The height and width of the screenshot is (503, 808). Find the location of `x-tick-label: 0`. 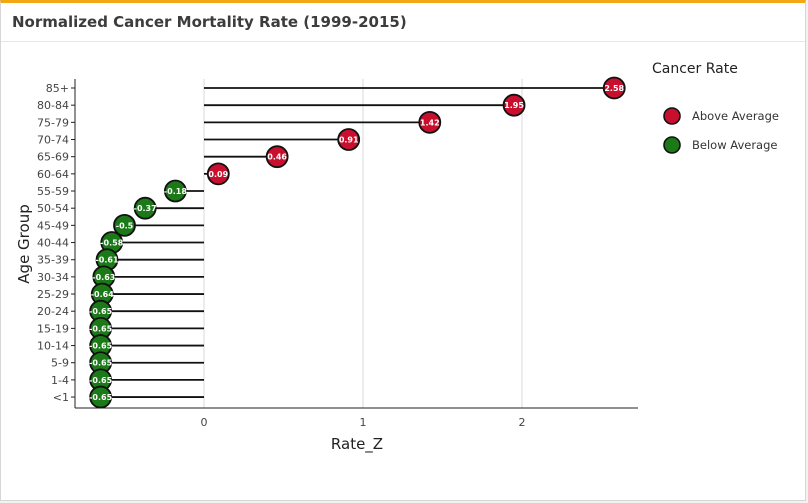

x-tick-label: 0 is located at coordinates (204, 422).